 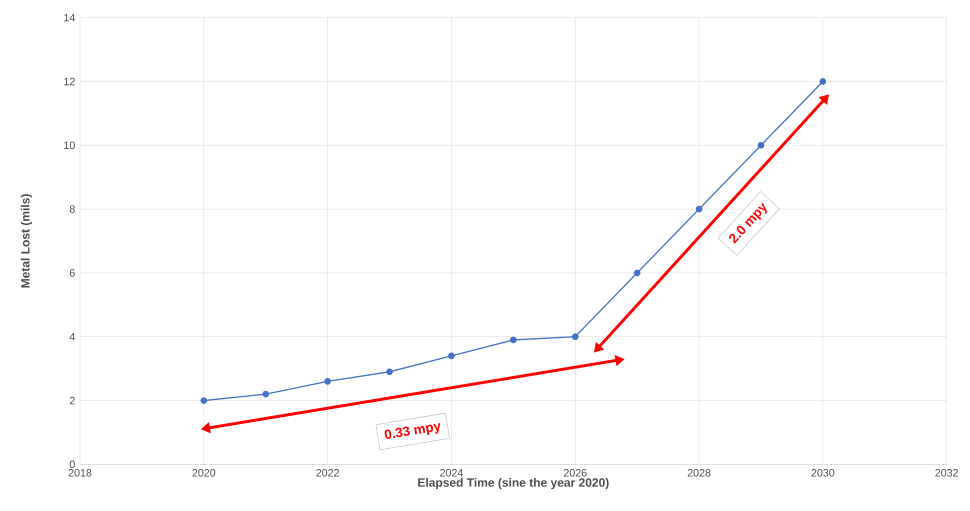 I want to click on y-tick-label: 8, so click(x=72, y=209).